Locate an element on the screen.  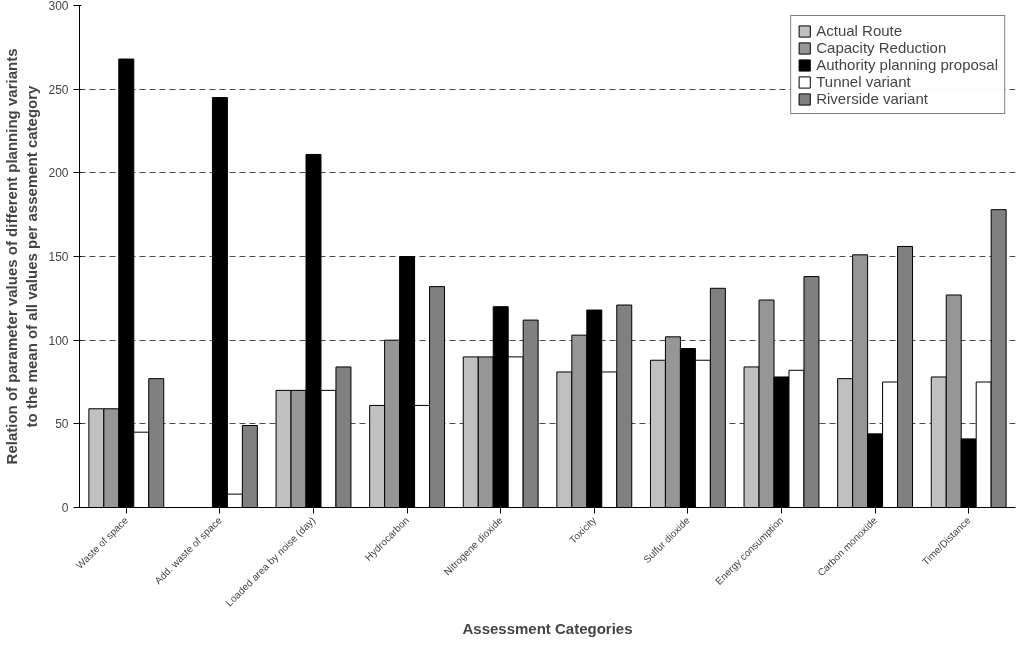
legend-label: Authority planning proposal is located at coordinates (907, 64).